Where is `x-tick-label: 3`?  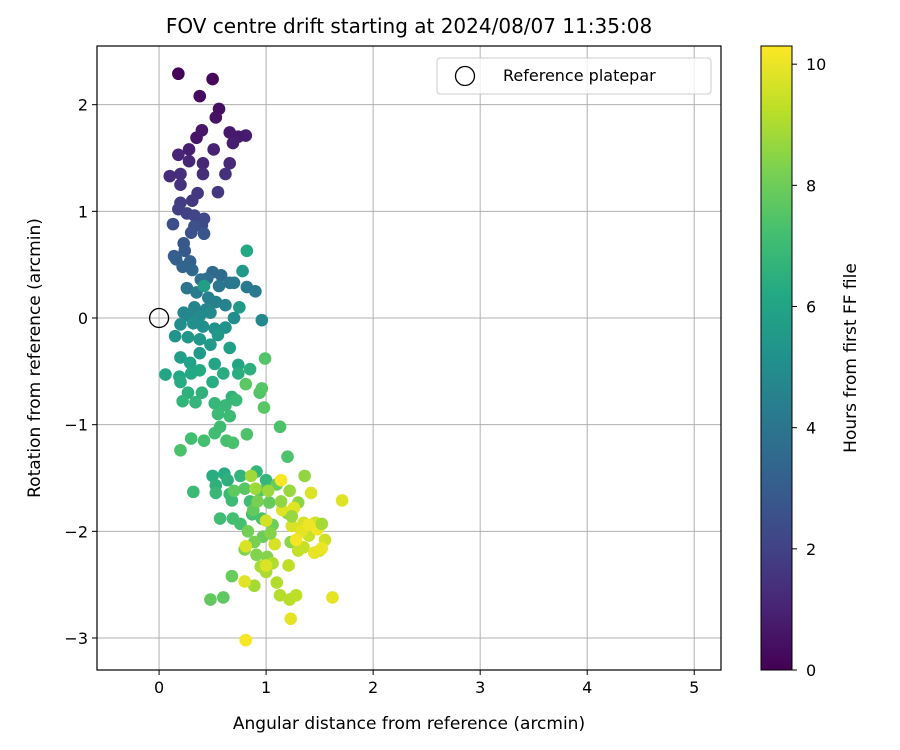
x-tick-label: 3 is located at coordinates (480, 687).